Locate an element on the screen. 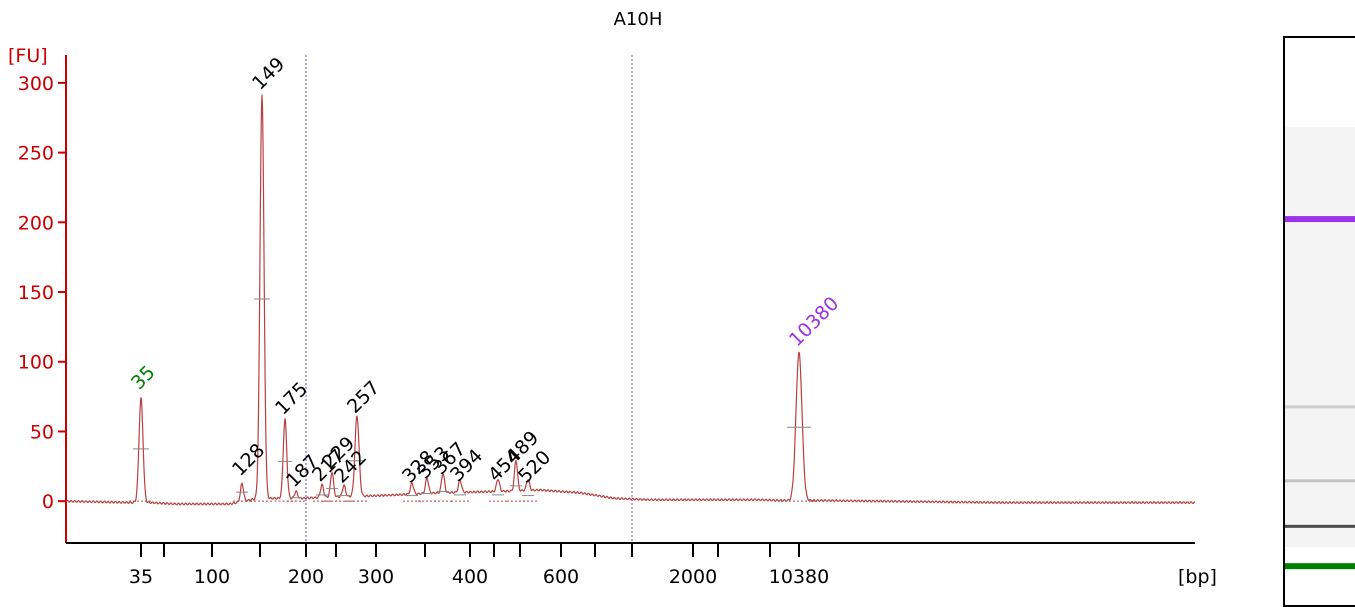  gel-band-dark-band is located at coordinates (1320, 526).